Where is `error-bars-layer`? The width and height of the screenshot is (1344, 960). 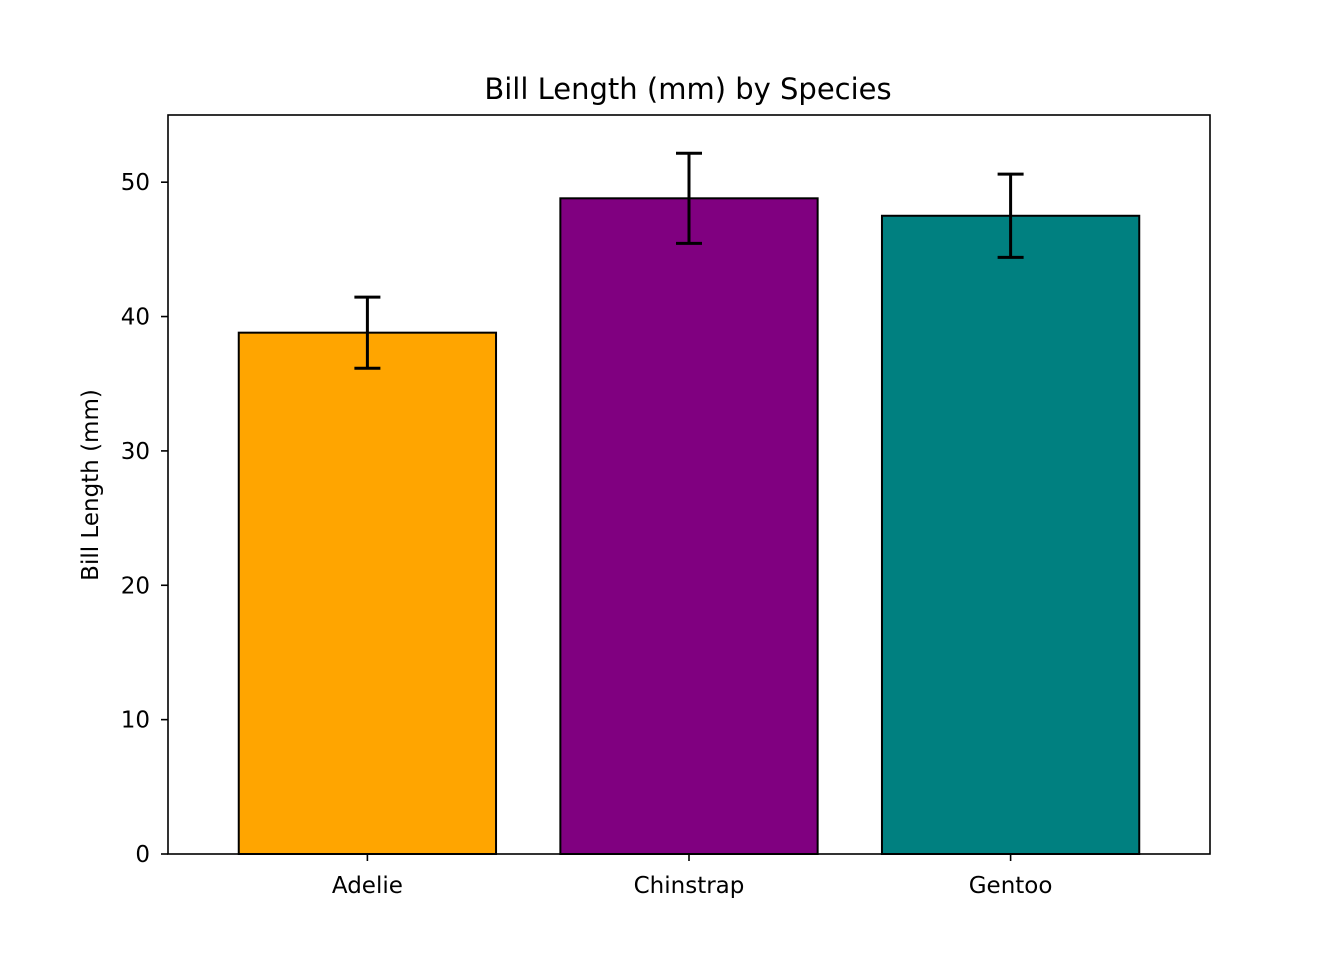 error-bars-layer is located at coordinates (689, 260).